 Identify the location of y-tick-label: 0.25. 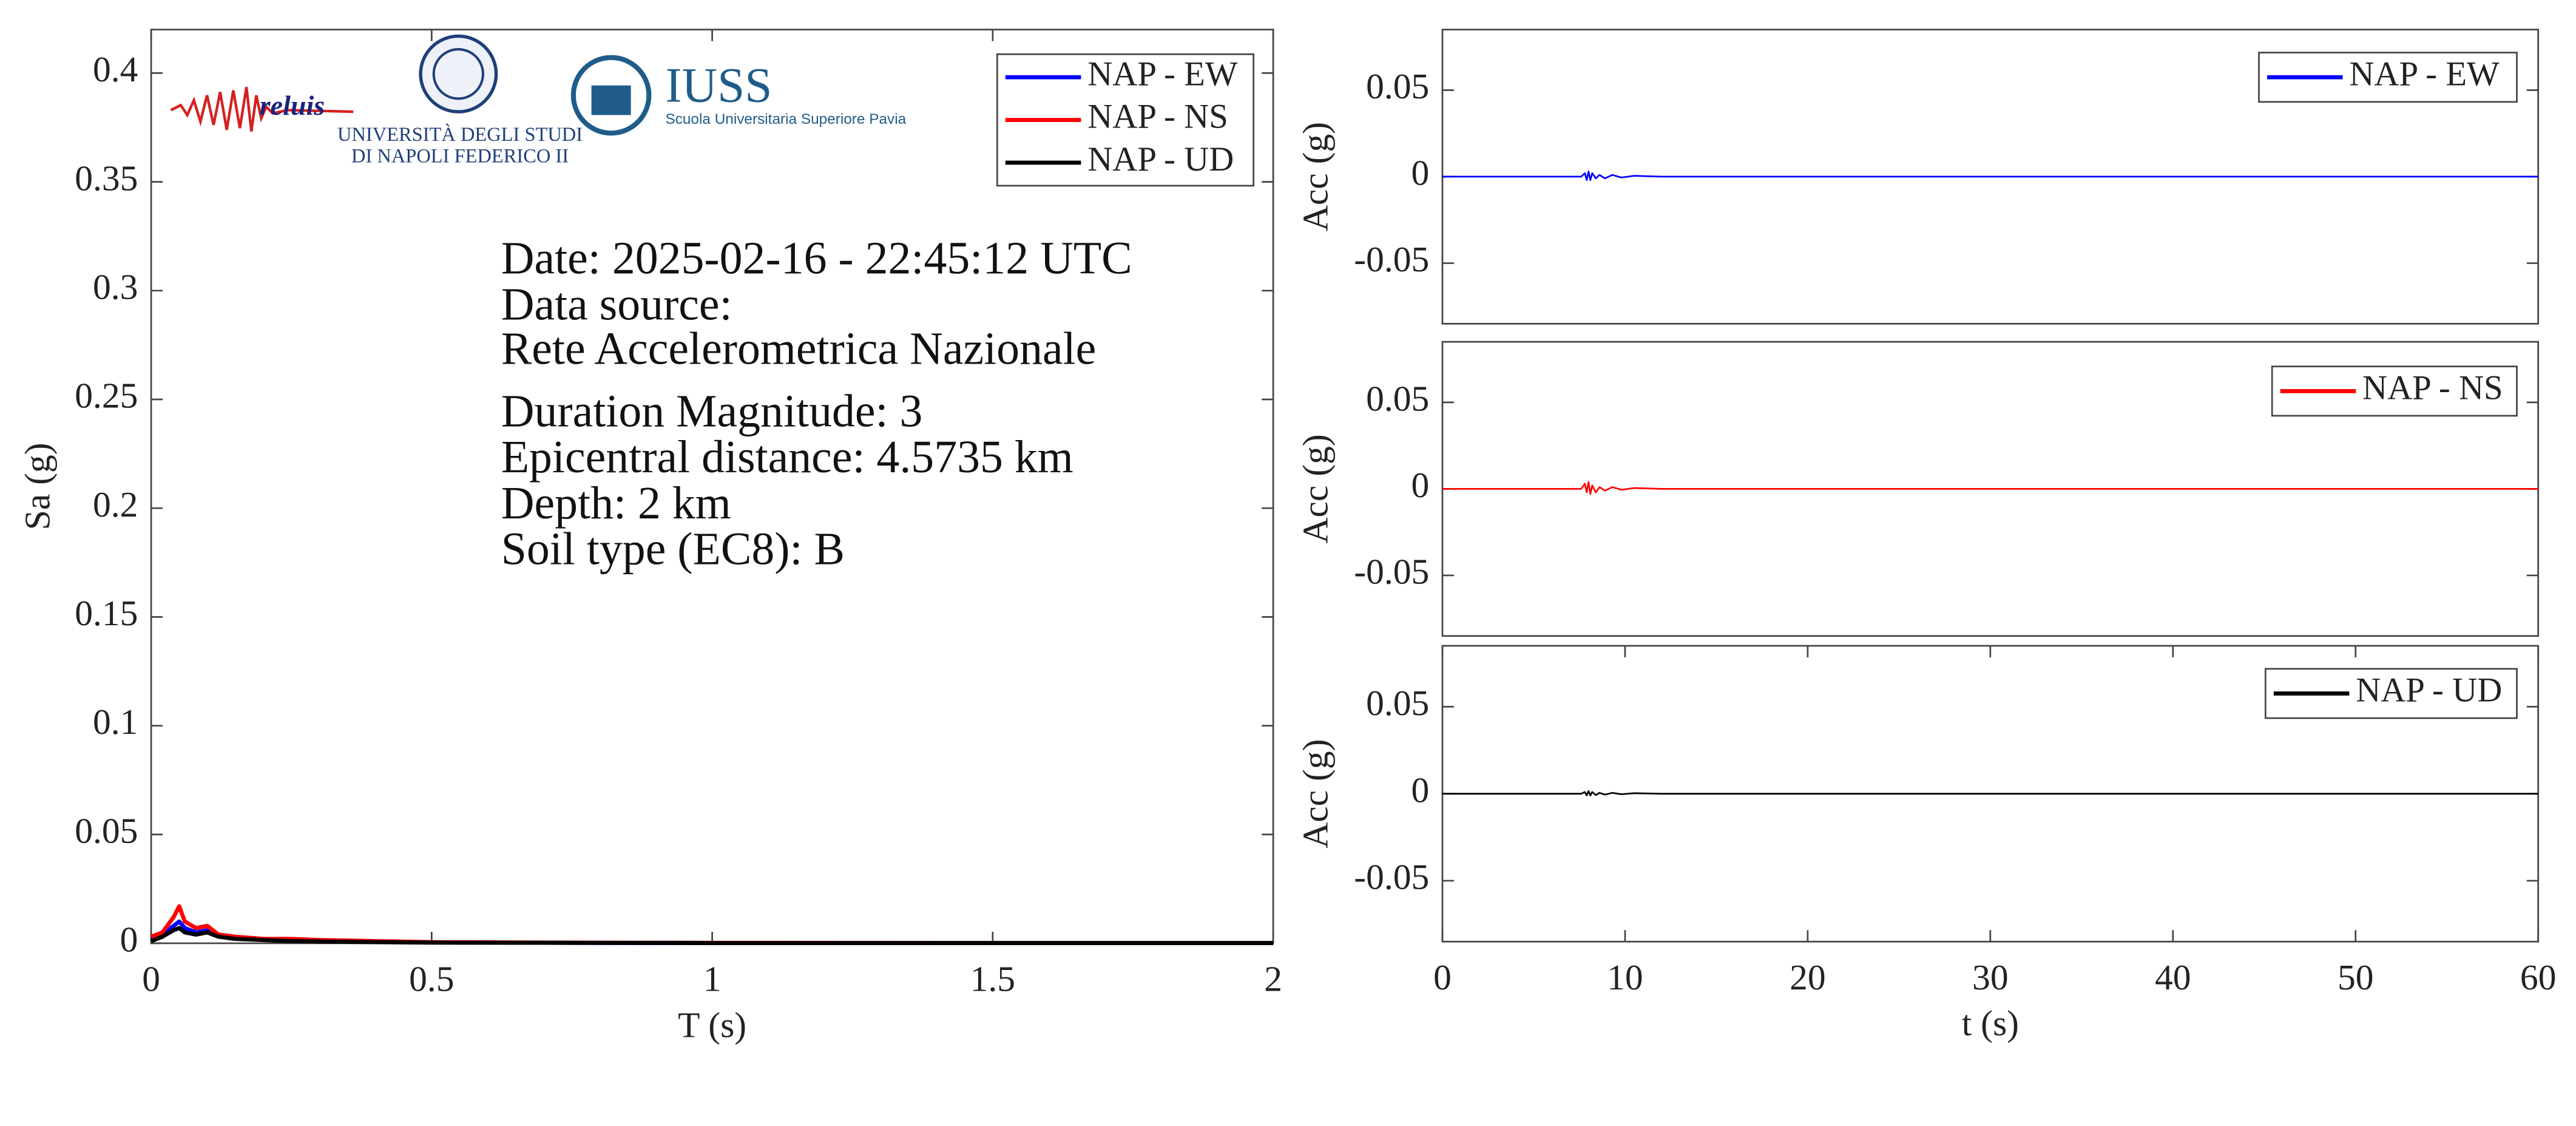
(106, 396).